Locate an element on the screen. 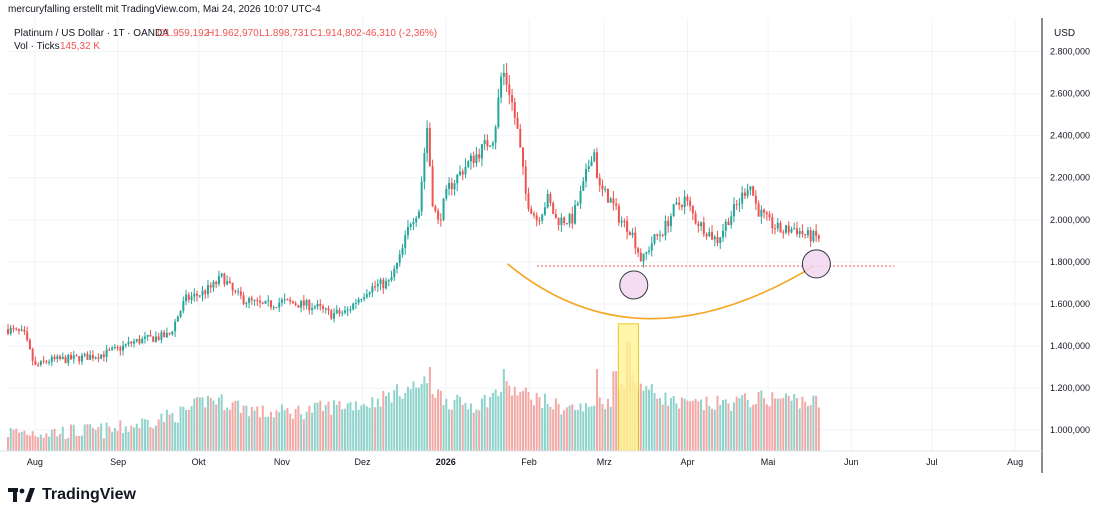  x-tick-label: Mrz is located at coordinates (604, 462).